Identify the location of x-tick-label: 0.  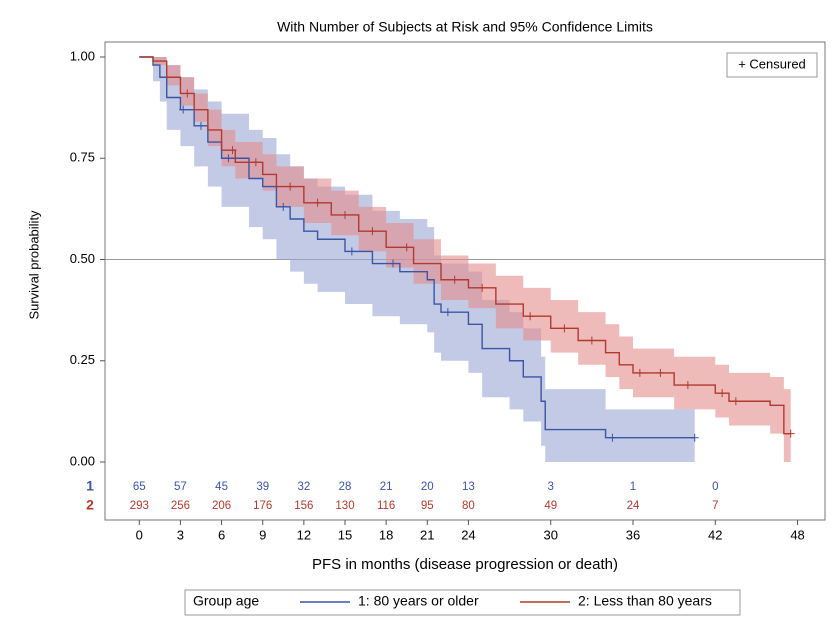
(139, 534).